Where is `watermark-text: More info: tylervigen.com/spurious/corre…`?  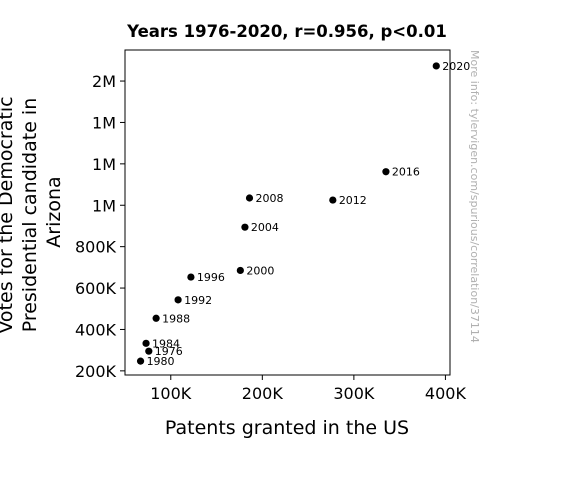 watermark-text: More info: tylervigen.com/spurious/corre… is located at coordinates (474, 196).